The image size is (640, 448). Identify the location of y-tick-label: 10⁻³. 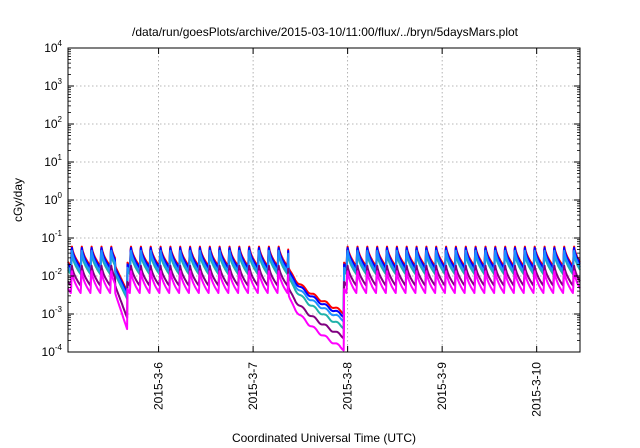
(52, 313).